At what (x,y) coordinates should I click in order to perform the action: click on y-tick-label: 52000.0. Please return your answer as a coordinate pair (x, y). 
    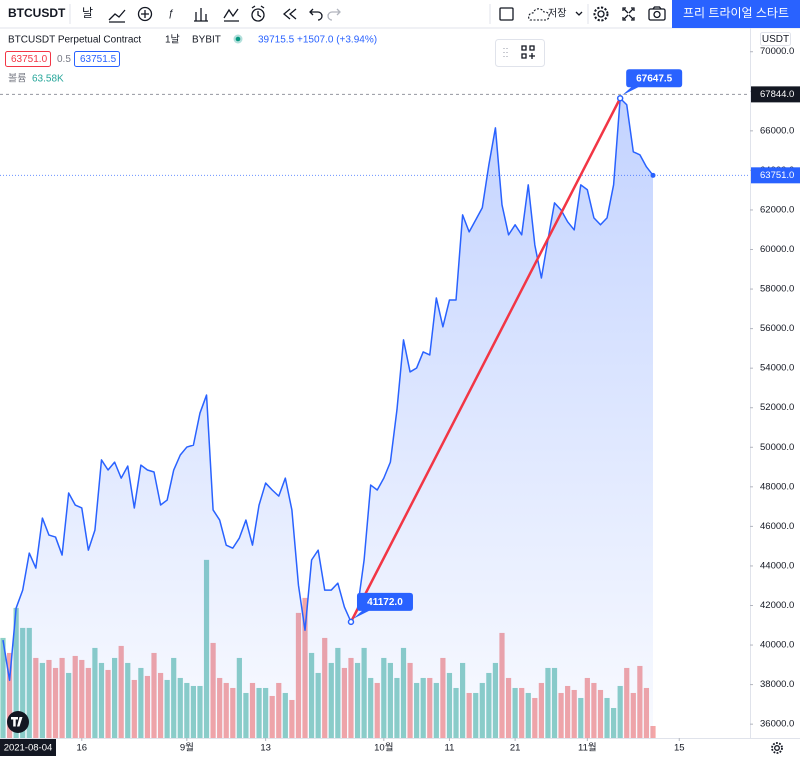
    Looking at the image, I should click on (777, 407).